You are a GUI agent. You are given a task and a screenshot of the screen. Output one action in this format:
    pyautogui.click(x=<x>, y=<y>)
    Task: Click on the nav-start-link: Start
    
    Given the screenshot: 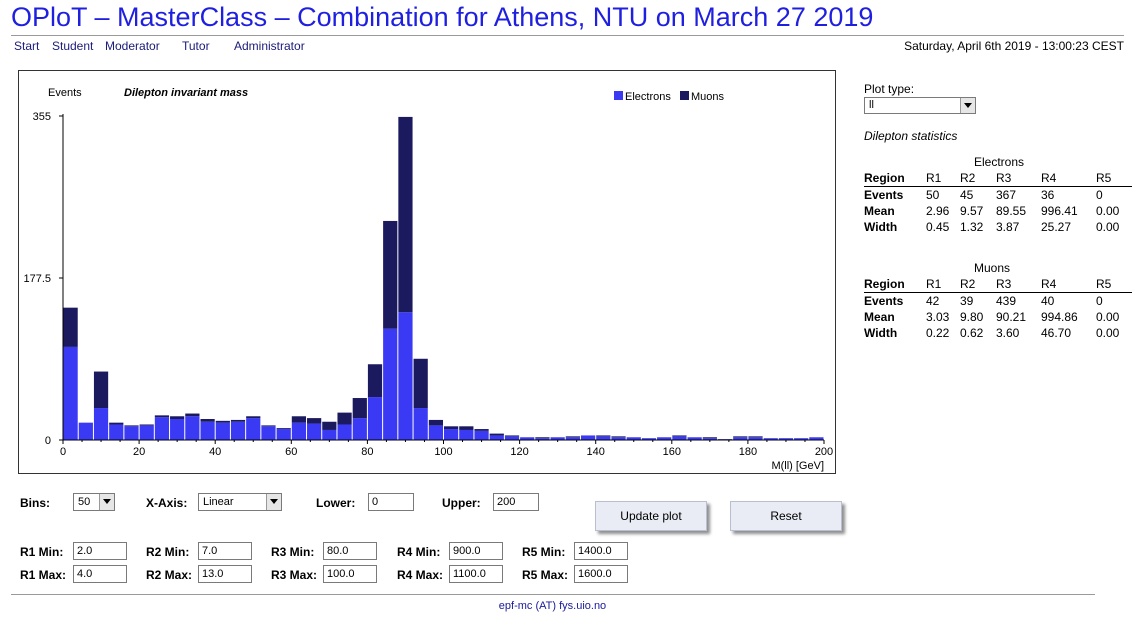 What is the action you would take?
    pyautogui.click(x=27, y=46)
    